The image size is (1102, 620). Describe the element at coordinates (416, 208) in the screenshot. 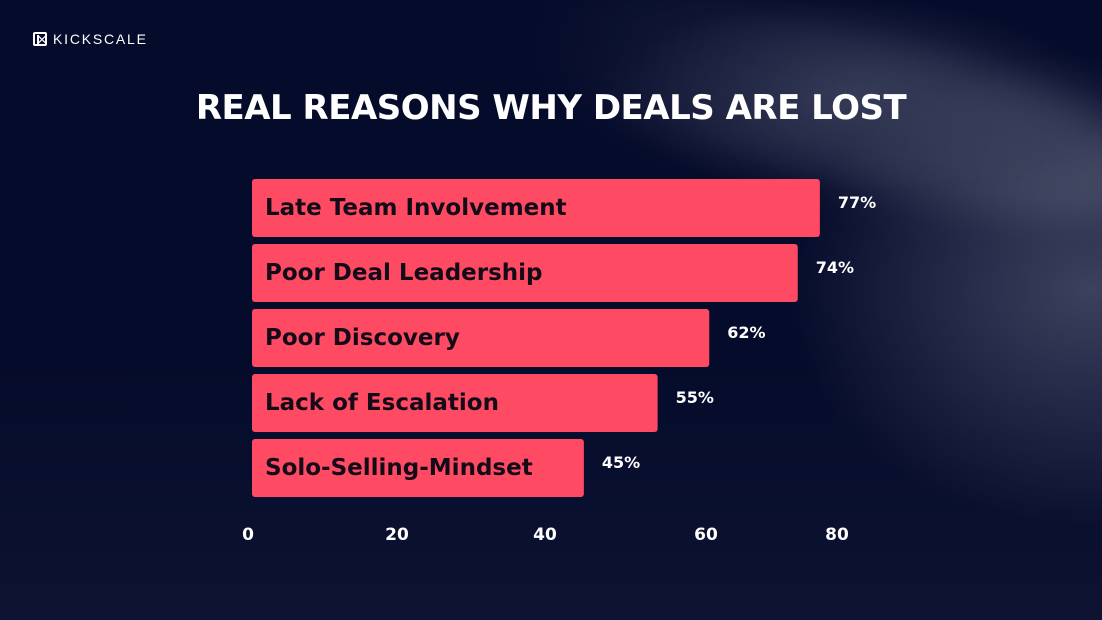

I see `bar-label: Late Team Involvement` at that location.